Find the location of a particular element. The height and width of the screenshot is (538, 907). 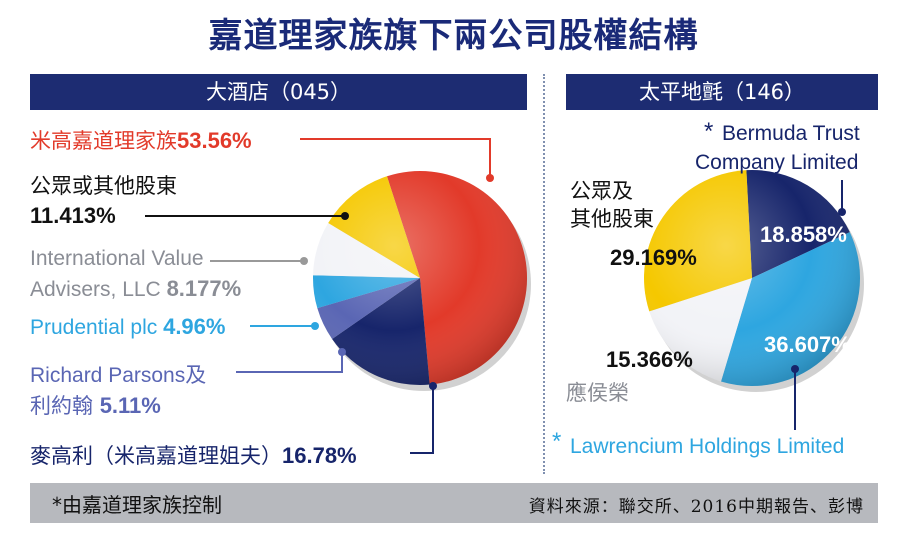

label-ying-value: 15.366% is located at coordinates (649, 359).